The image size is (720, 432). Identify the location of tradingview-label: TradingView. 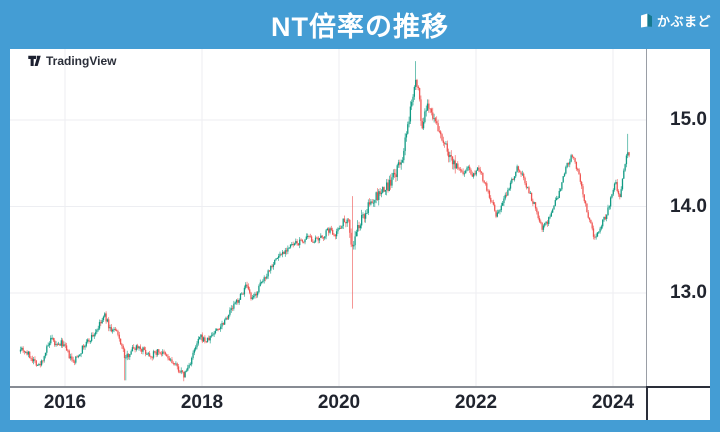
(81, 61).